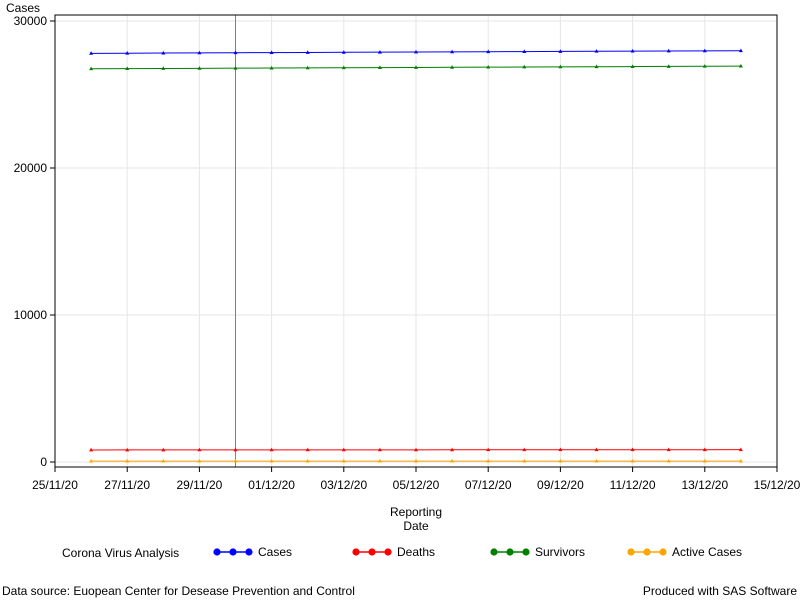 This screenshot has height=600, width=800. Describe the element at coordinates (31, 21) in the screenshot. I see `y-tick-label: 30000` at that location.